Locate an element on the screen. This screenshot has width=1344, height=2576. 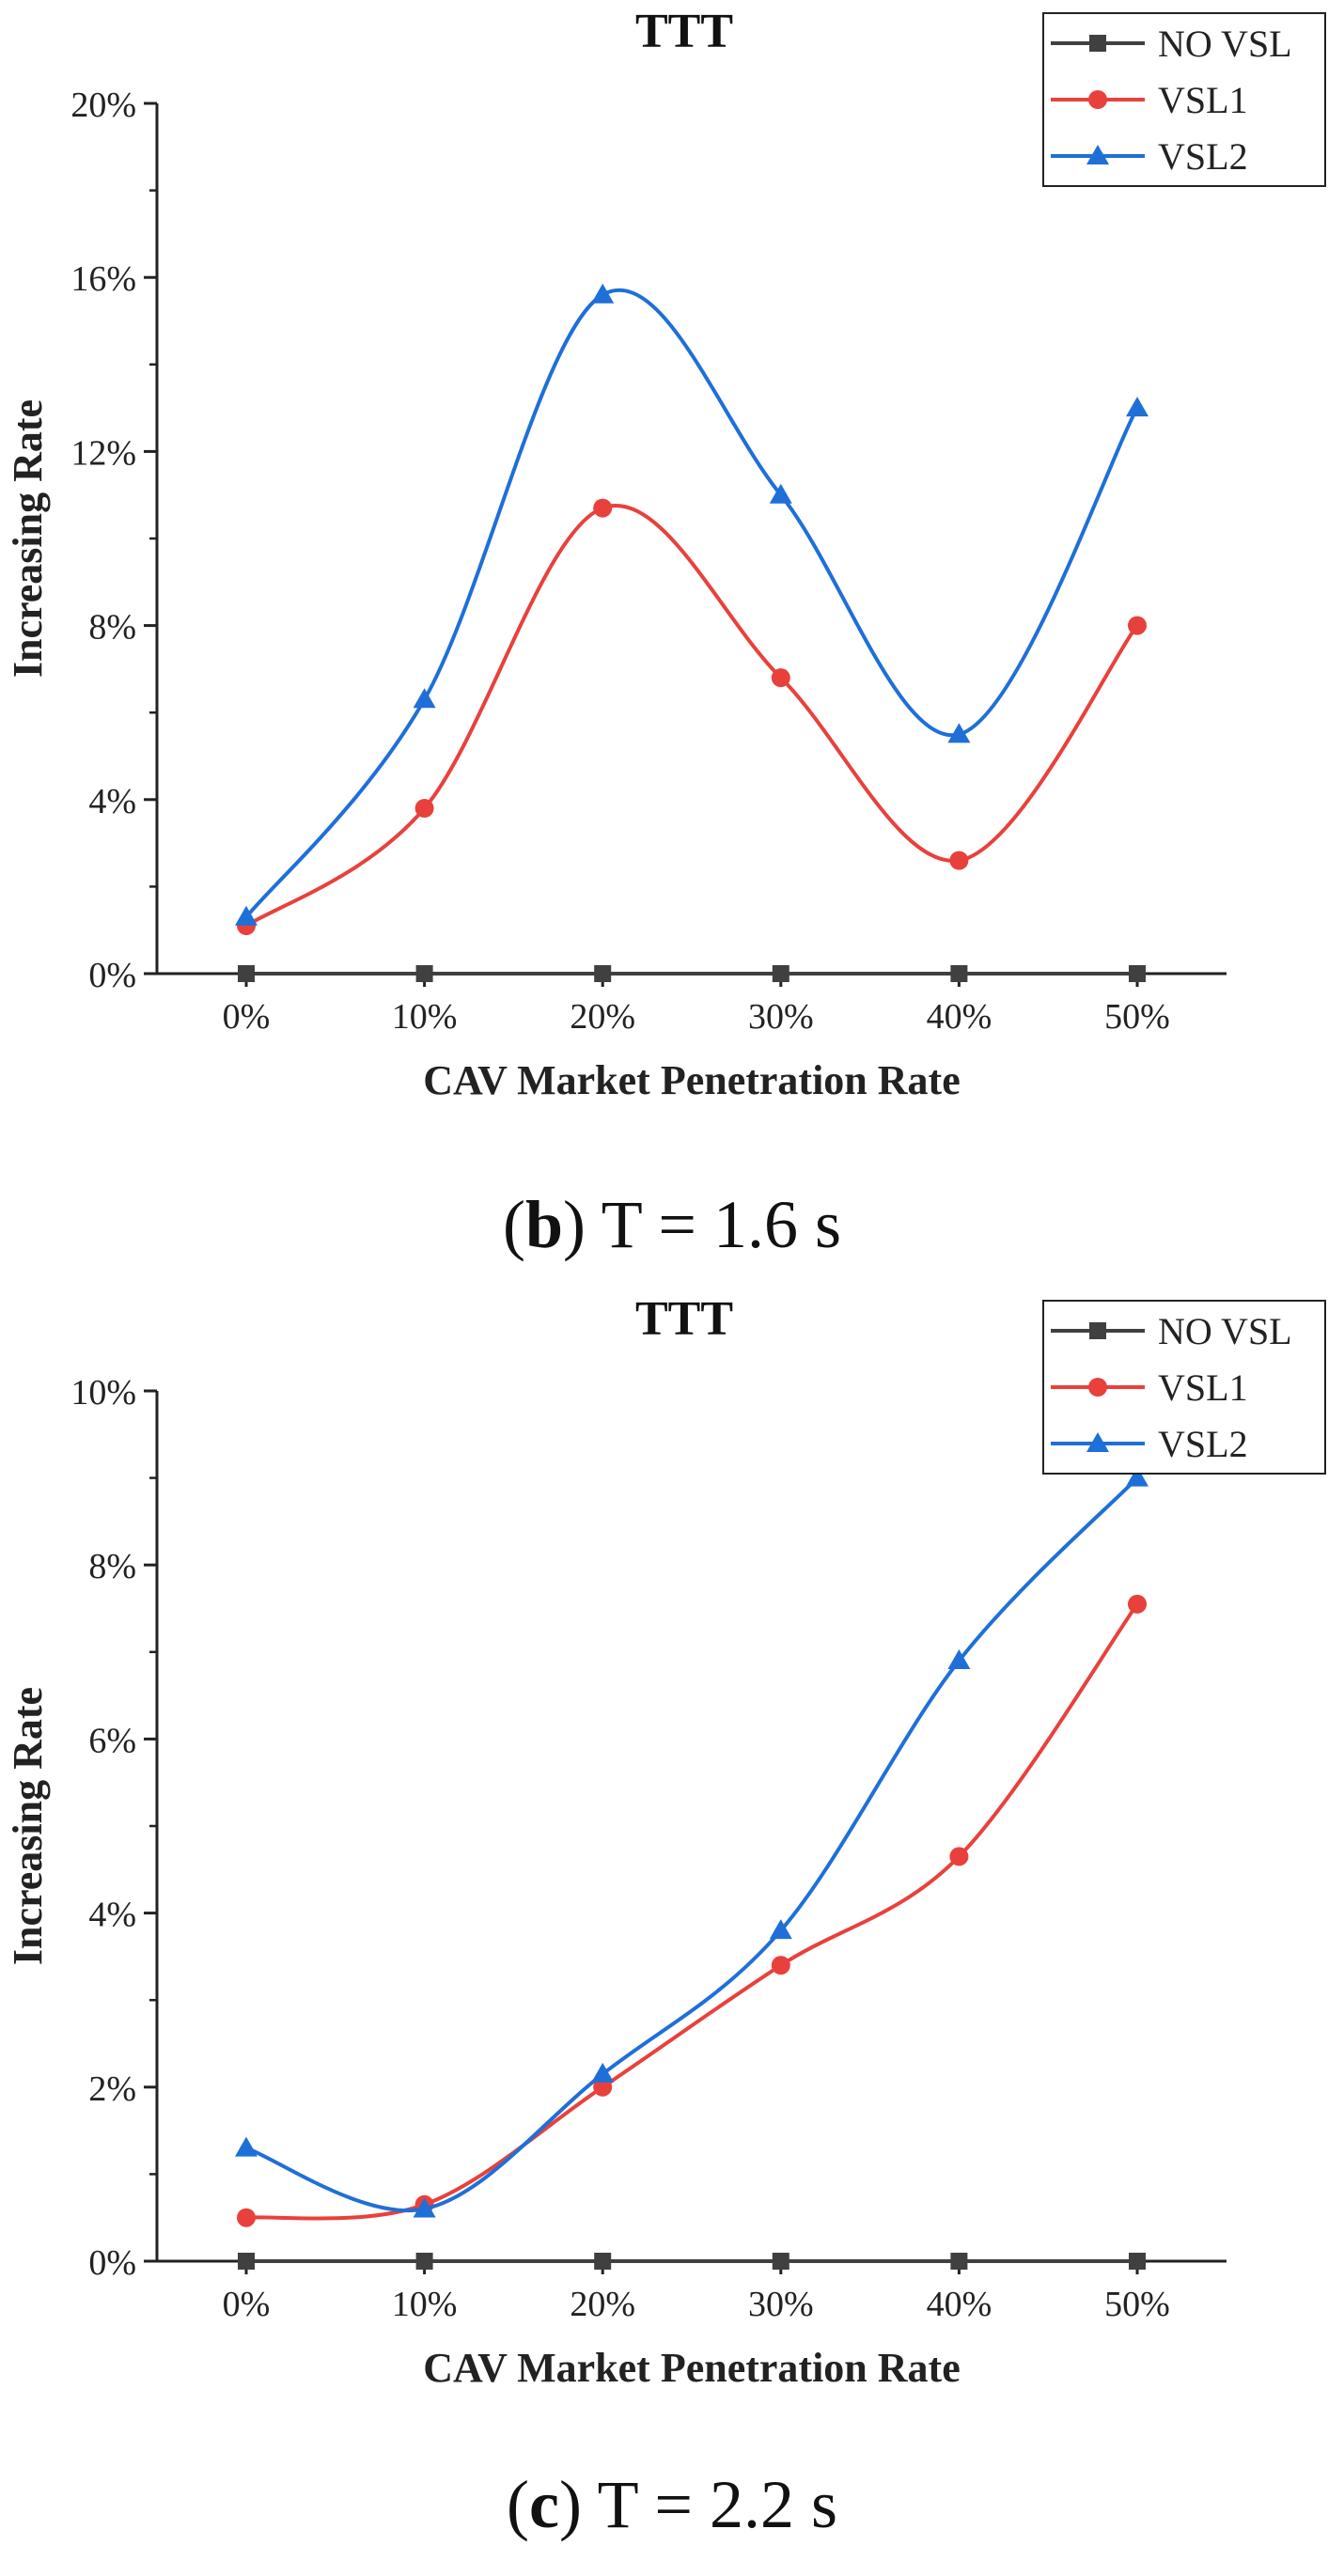
y-tick-label: 2% is located at coordinates (112, 2089).